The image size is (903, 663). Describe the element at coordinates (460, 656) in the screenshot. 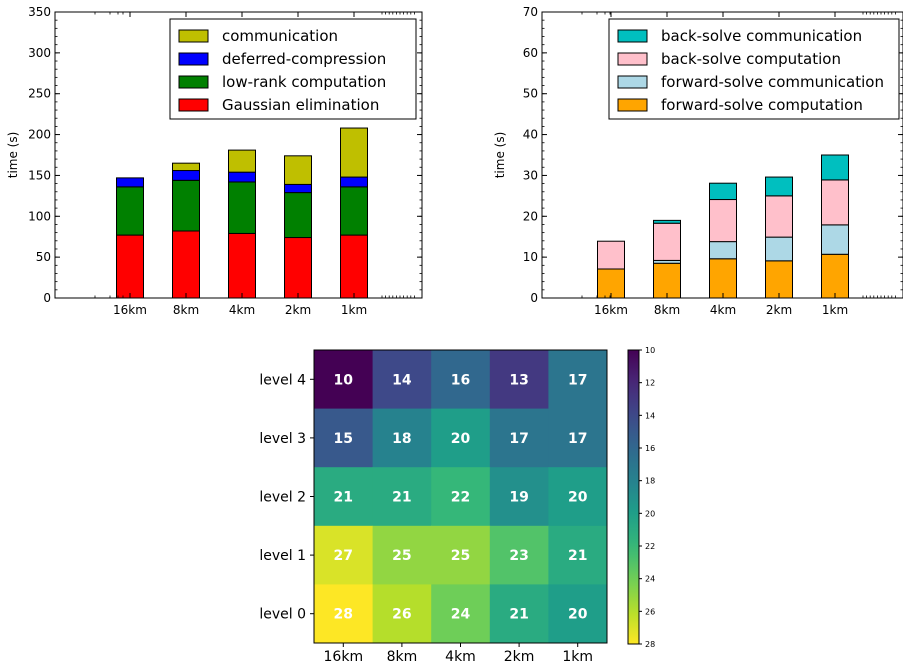

I see `column-label: 4km` at that location.